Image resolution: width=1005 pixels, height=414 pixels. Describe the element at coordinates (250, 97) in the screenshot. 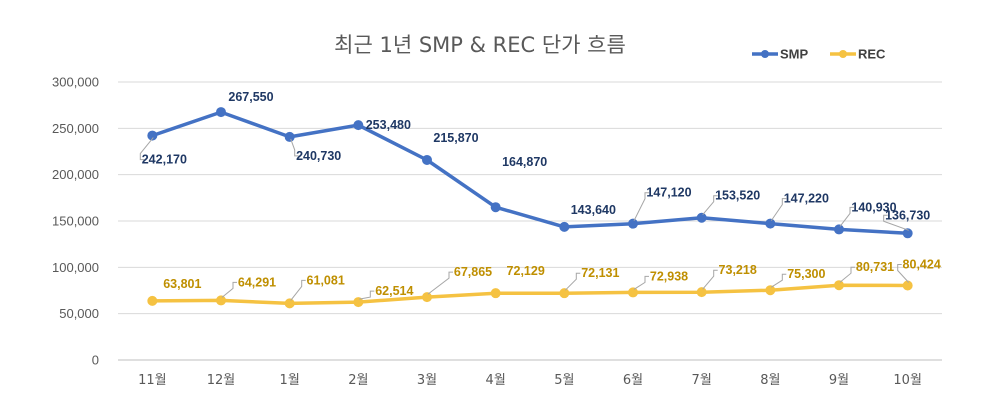

I see `smp-data-label: 267,550` at that location.